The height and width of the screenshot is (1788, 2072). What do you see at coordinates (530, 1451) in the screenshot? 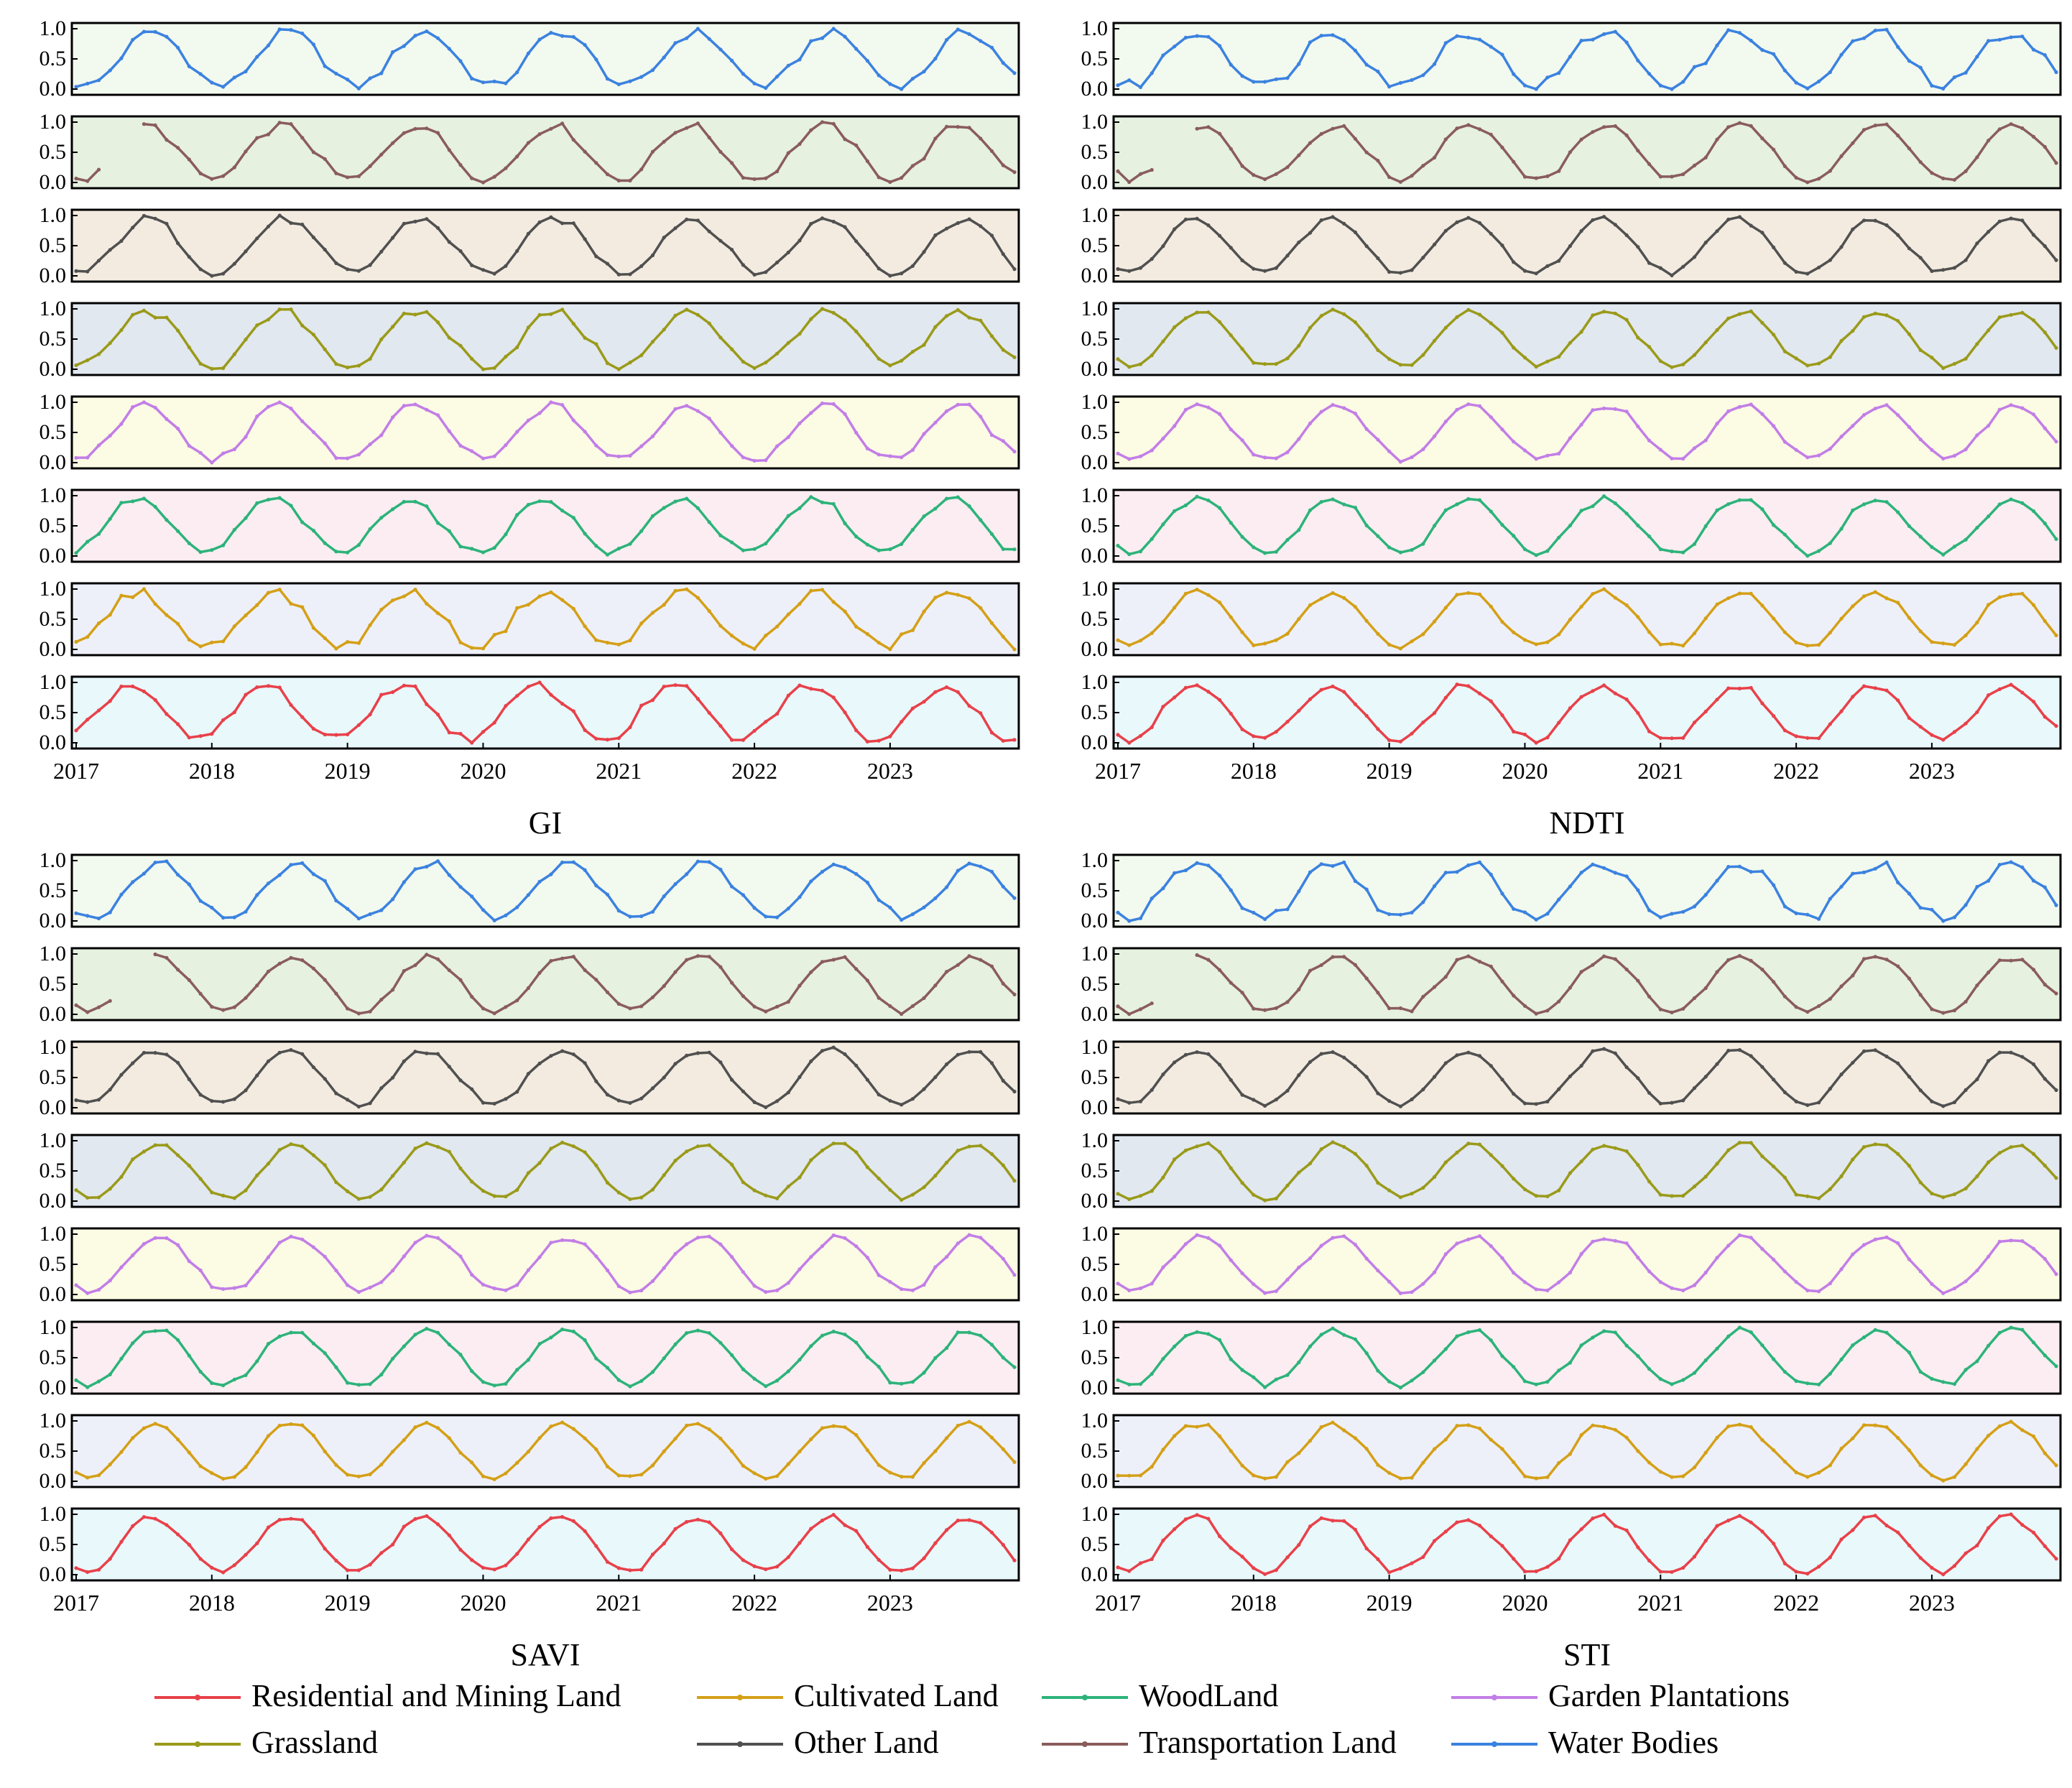
I see `subplot-cultivated-land: 0.00.51.0` at bounding box center [530, 1451].